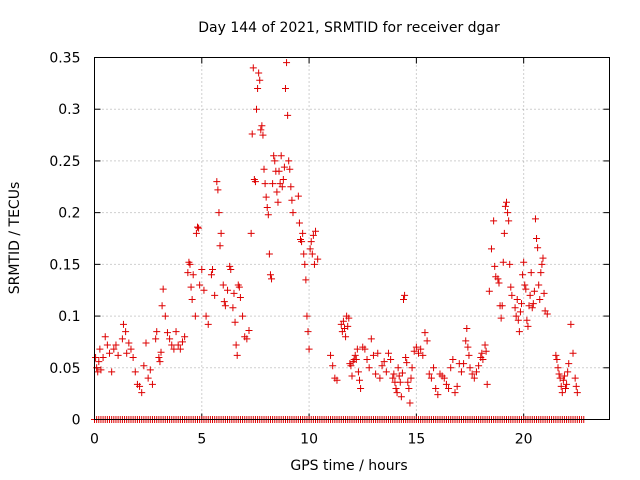 The image size is (640, 480). Describe the element at coordinates (201, 440) in the screenshot. I see `x-tick-label: 5` at that location.